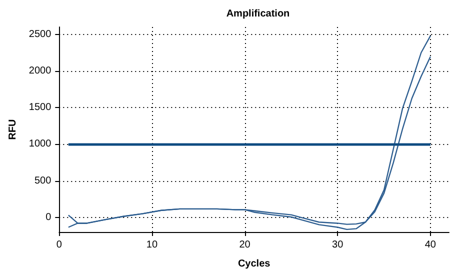  What do you see at coordinates (13, 129) in the screenshot?
I see `y-axis-title: RFU` at bounding box center [13, 129].